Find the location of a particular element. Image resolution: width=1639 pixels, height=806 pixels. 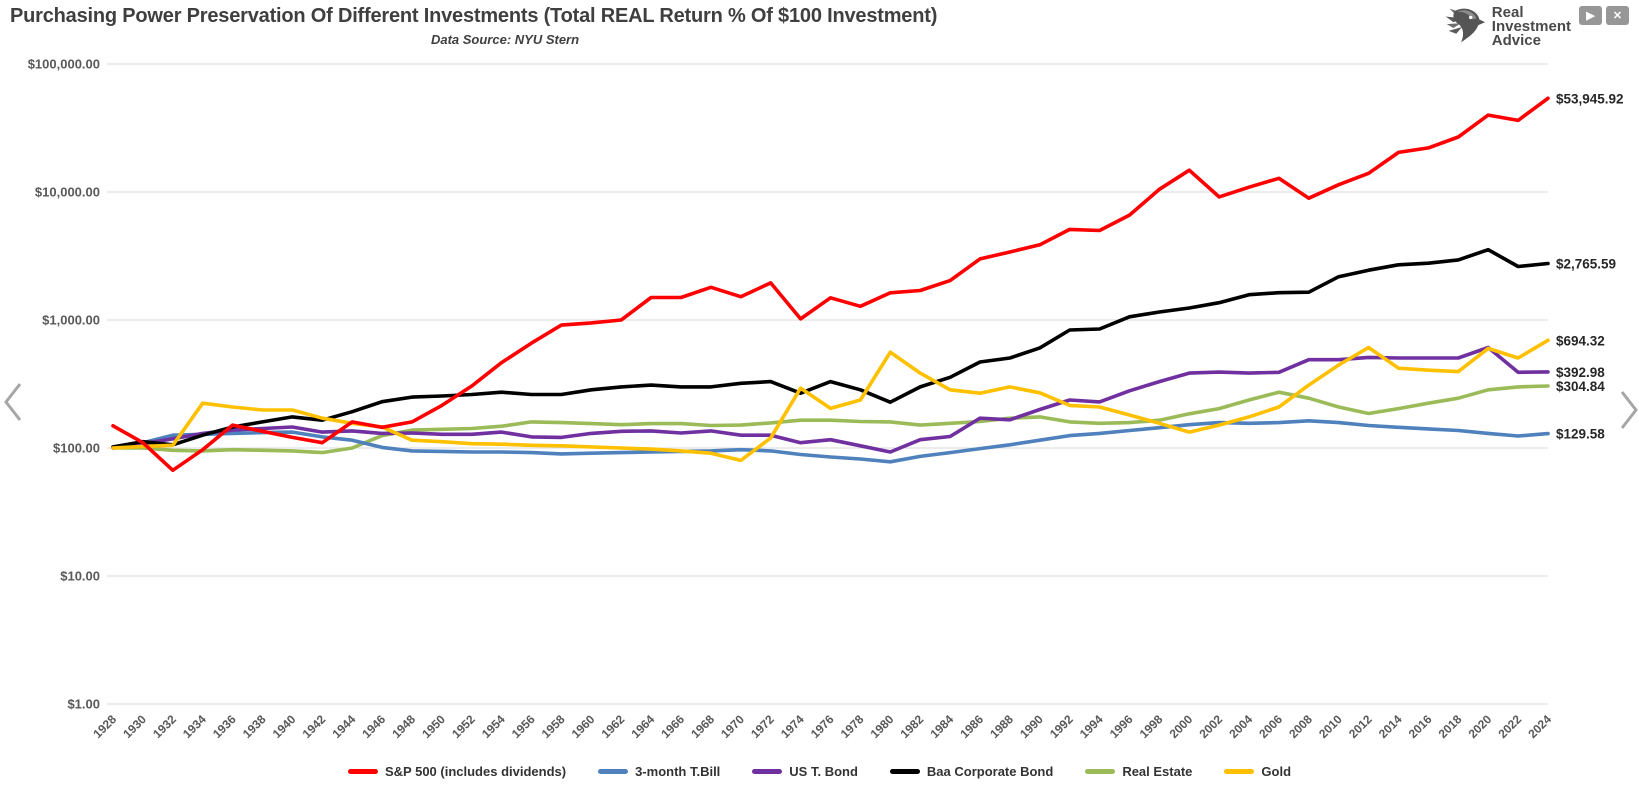

x-axis-tick-label: 1980 is located at coordinates (882, 726).